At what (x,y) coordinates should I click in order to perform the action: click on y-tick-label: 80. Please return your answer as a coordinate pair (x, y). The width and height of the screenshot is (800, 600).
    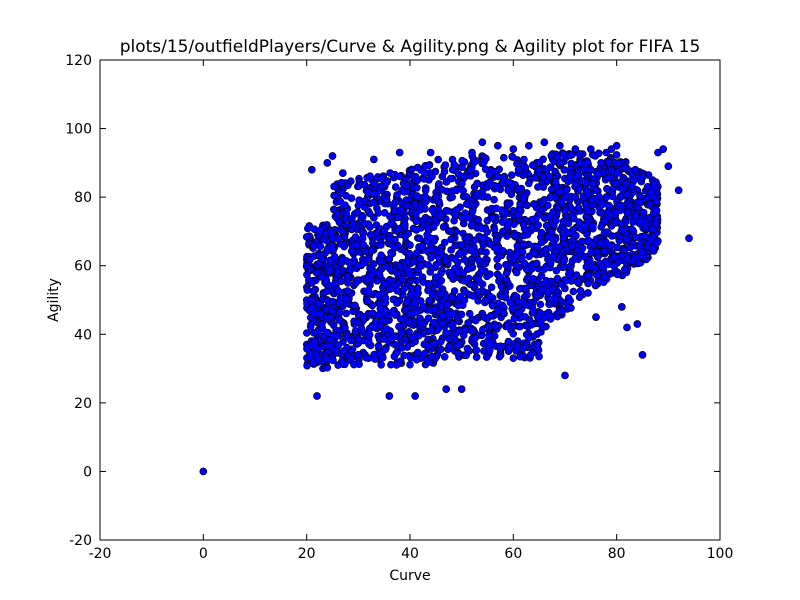
    Looking at the image, I should click on (83, 198).